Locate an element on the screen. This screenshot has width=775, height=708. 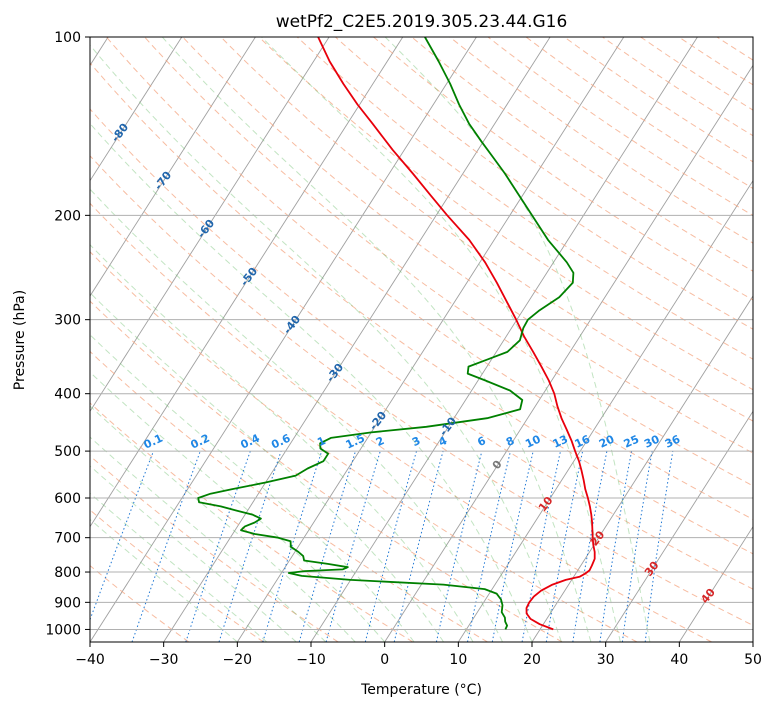
y-tick-label: 1000 is located at coordinates (63, 630).